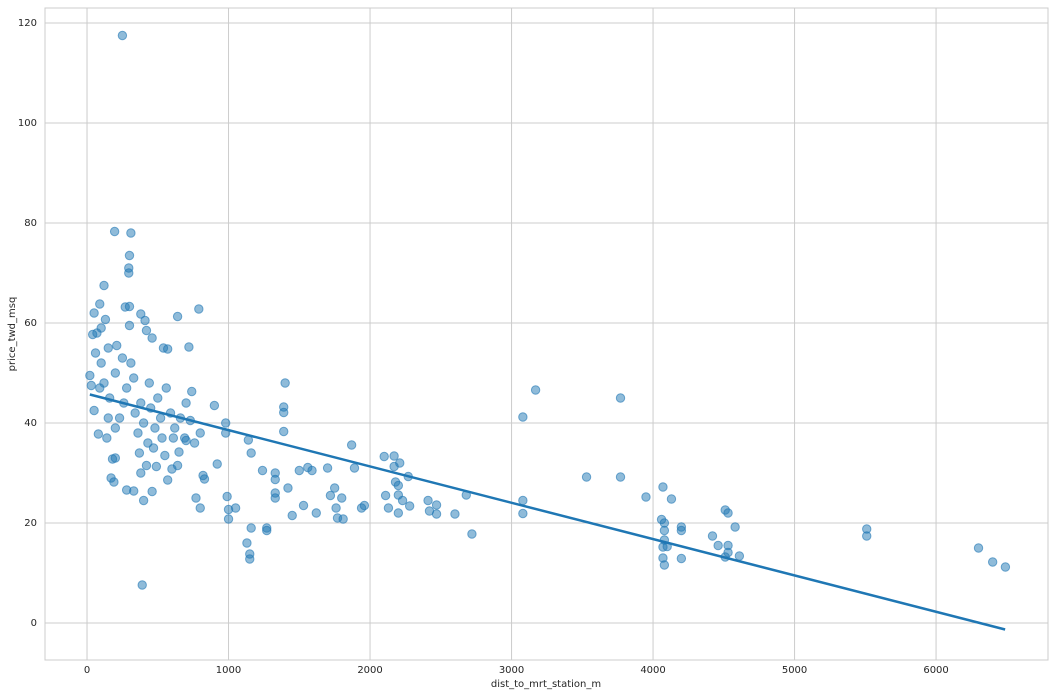 The width and height of the screenshot is (1055, 699). I want to click on x-tick-label: 0, so click(87, 670).